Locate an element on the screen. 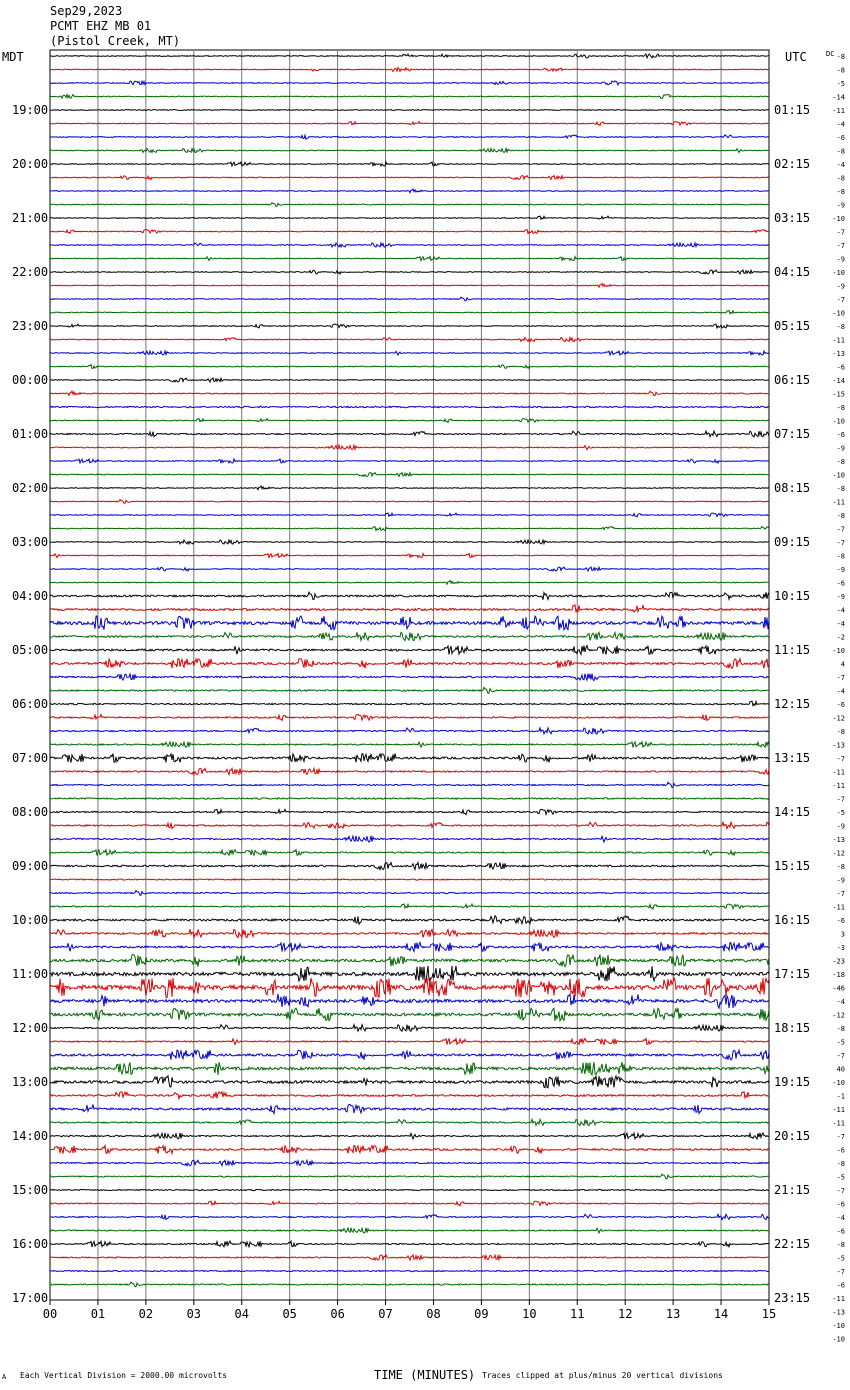  hour-label-right: 01:15 is located at coordinates (792, 110).